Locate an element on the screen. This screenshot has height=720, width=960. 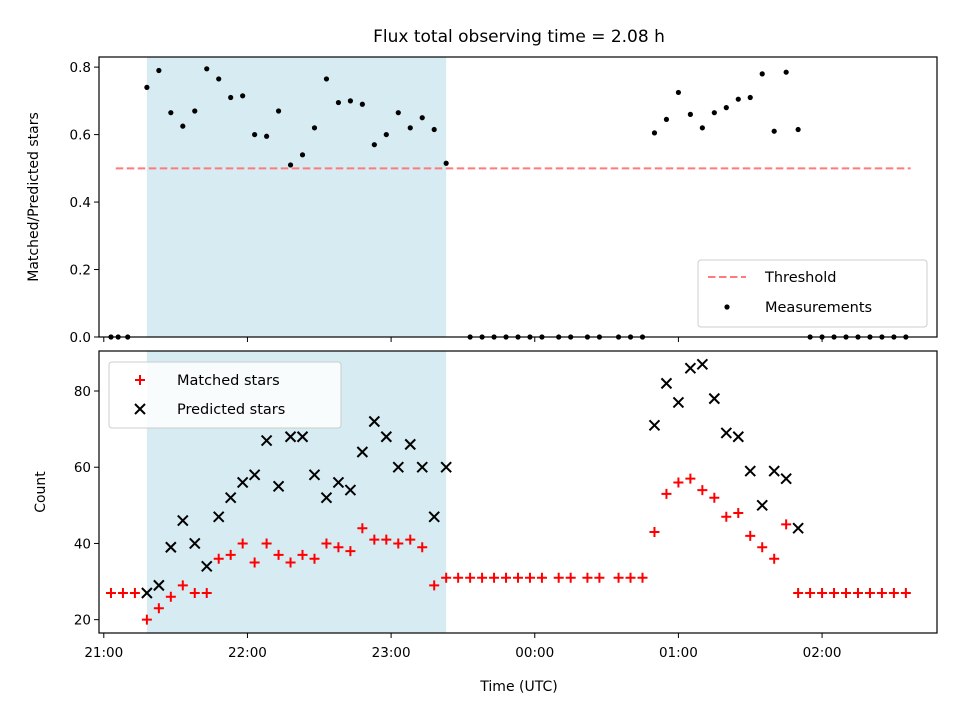
y-tick-label: 0.0 is located at coordinates (80, 338).